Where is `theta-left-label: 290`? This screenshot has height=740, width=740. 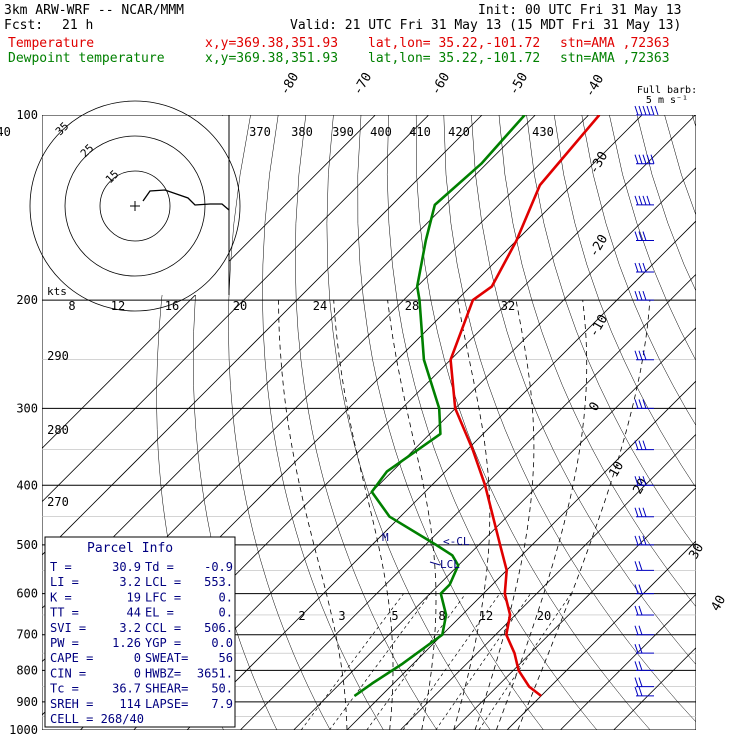
theta-left-label: 290 is located at coordinates (58, 356).